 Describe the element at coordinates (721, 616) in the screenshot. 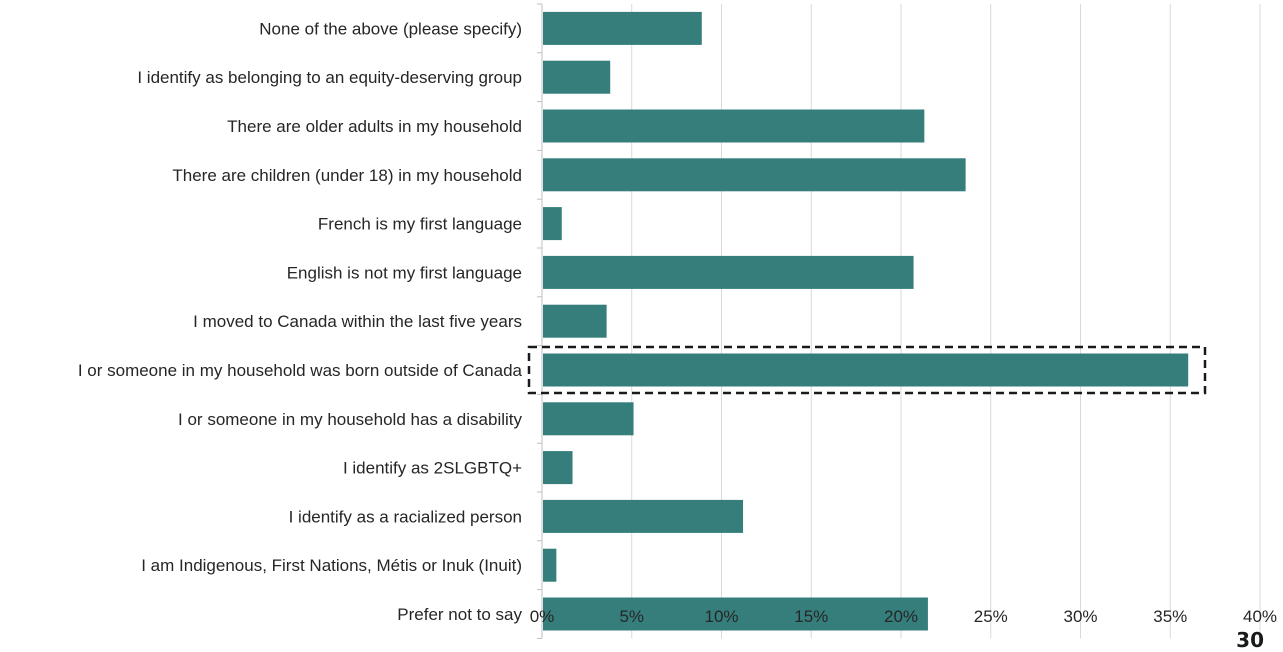

I see `x-tick-label: 10%` at that location.